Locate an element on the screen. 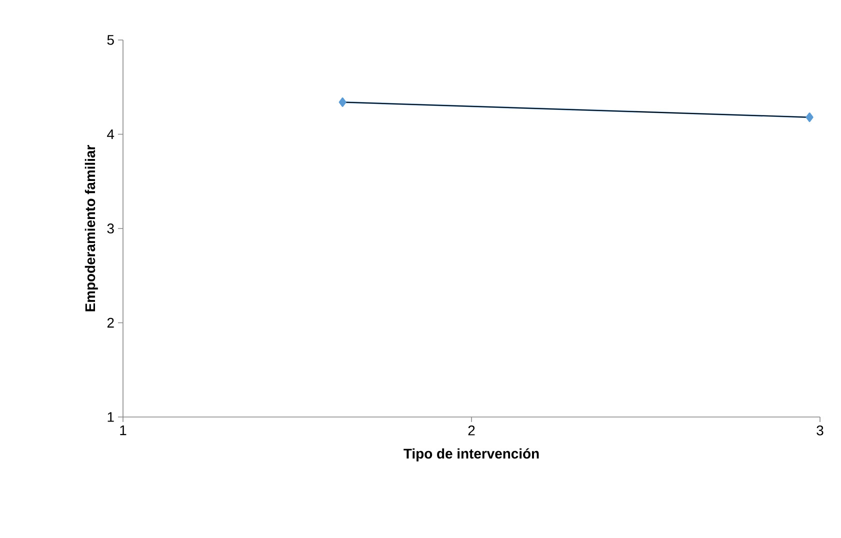 The height and width of the screenshot is (538, 841). y-tick-label: 1 is located at coordinates (111, 417).